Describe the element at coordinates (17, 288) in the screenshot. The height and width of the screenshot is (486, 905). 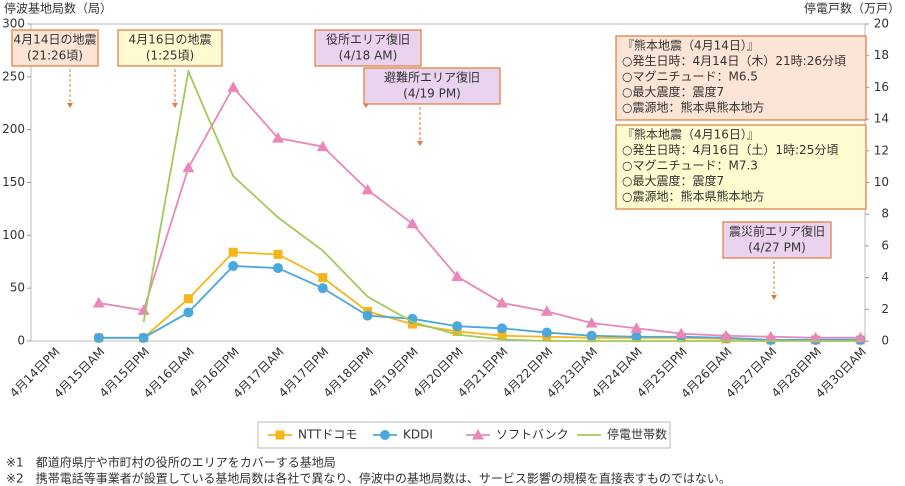
I see `y-tick-label: 50` at that location.